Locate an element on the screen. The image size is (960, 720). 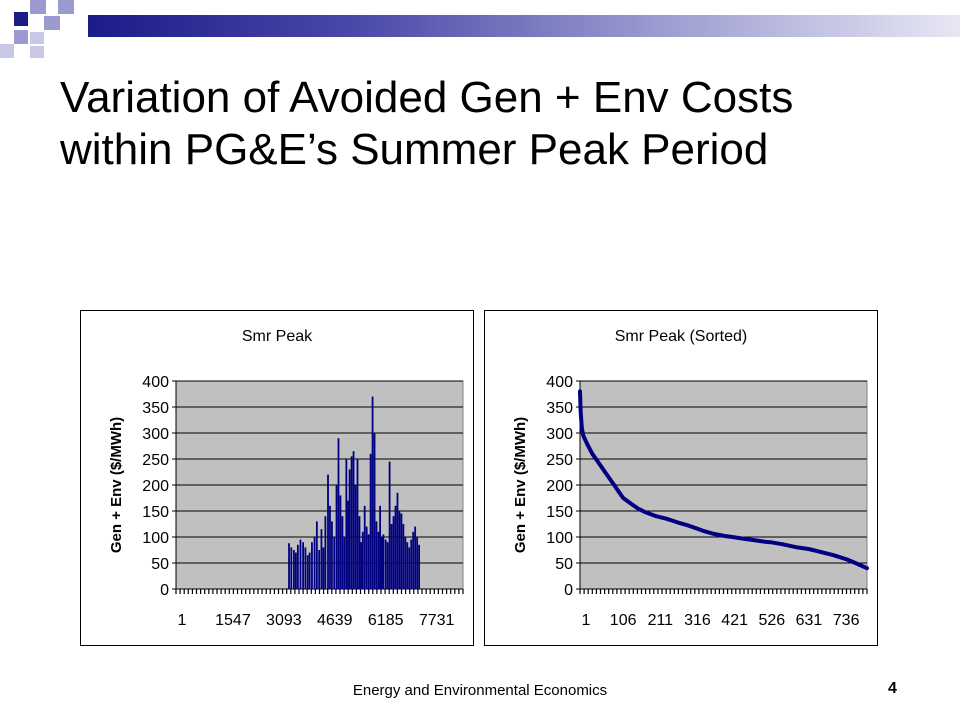
x-tick-label: 7731 is located at coordinates (437, 620).